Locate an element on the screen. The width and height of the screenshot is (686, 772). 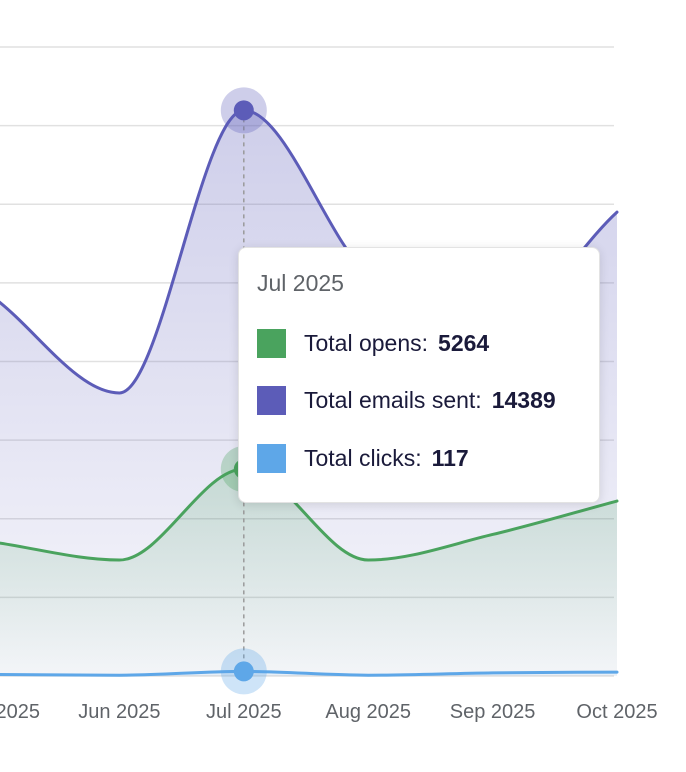
tooltip-row-sent: Total emails sent: 14389 is located at coordinates (406, 400).